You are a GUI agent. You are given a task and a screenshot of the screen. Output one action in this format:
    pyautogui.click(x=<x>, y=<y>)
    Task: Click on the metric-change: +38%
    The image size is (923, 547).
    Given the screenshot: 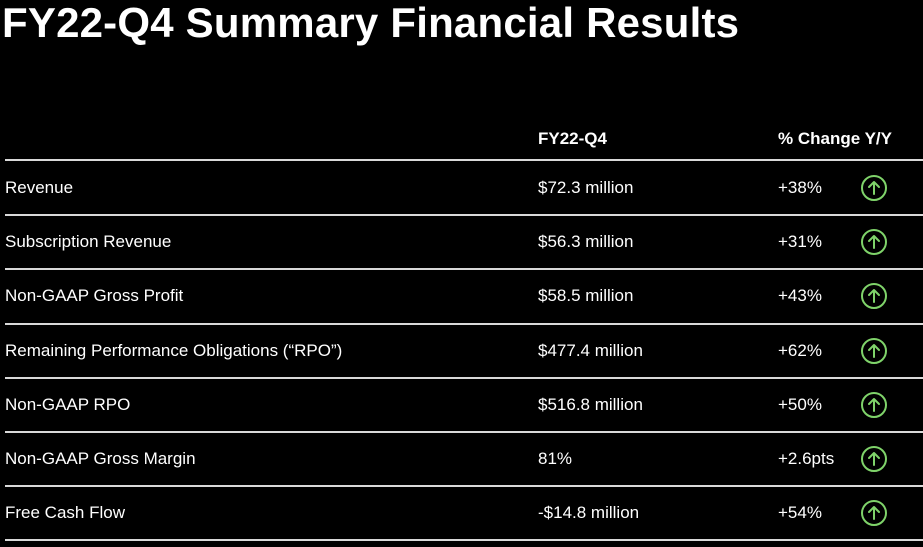 What is the action you would take?
    pyautogui.click(x=800, y=187)
    